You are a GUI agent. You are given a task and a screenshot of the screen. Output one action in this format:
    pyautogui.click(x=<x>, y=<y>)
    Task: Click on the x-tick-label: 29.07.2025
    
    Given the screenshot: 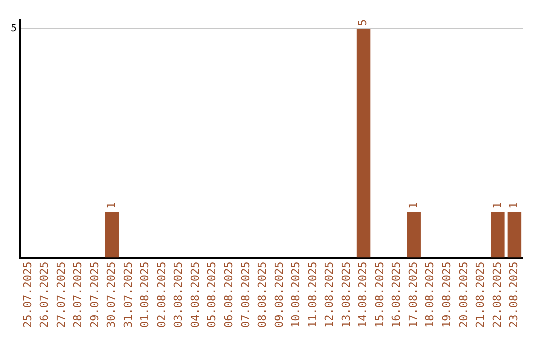 What is the action you would take?
    pyautogui.click(x=95, y=295)
    